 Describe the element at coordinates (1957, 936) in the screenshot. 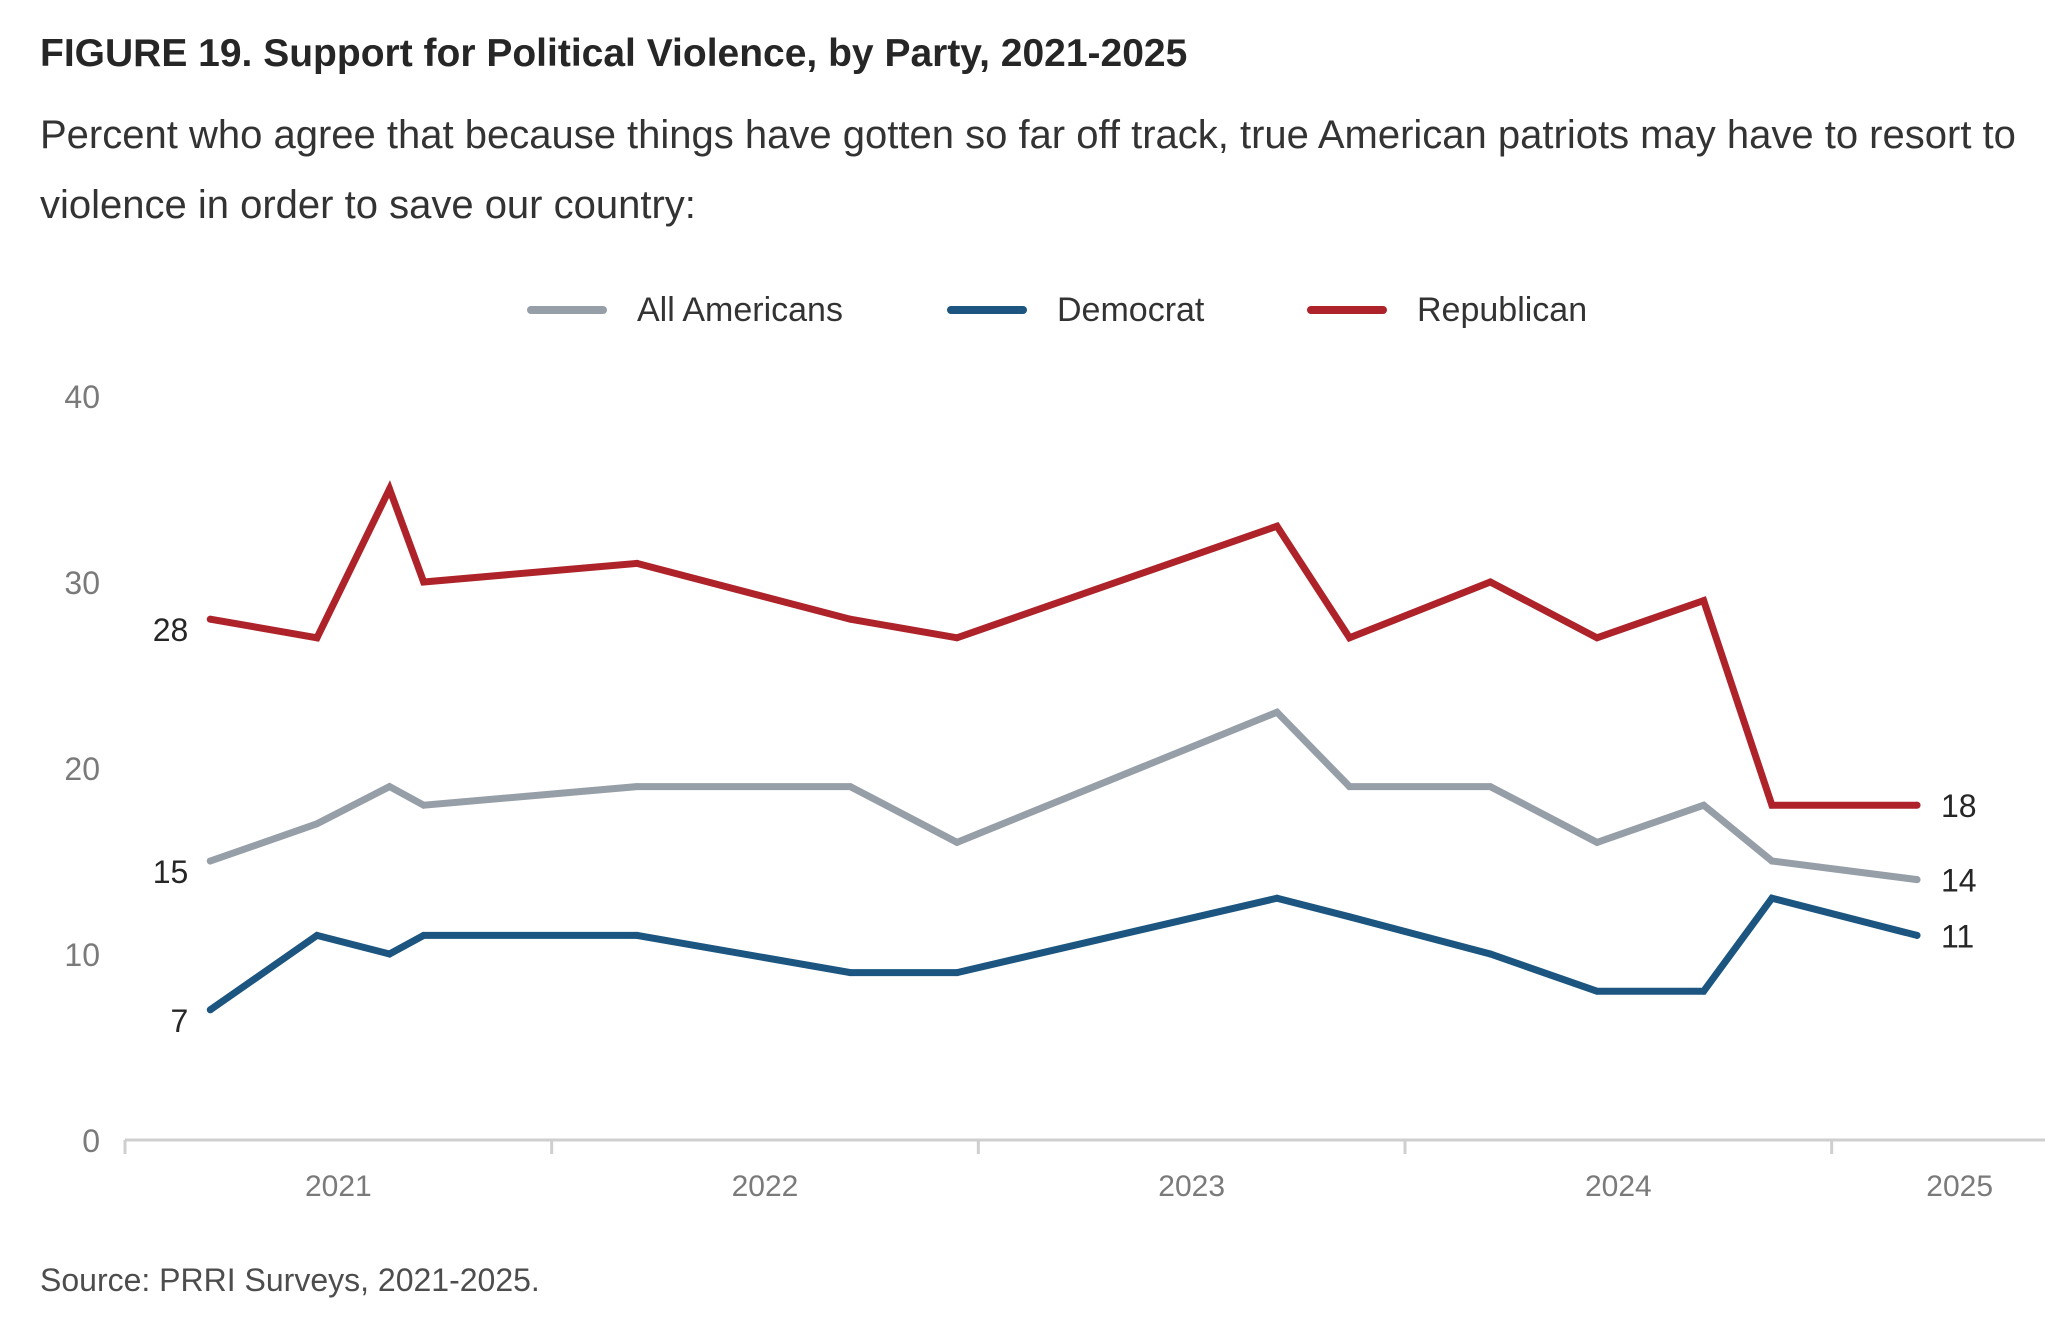

I see `data-label-end-democrat: 11` at that location.